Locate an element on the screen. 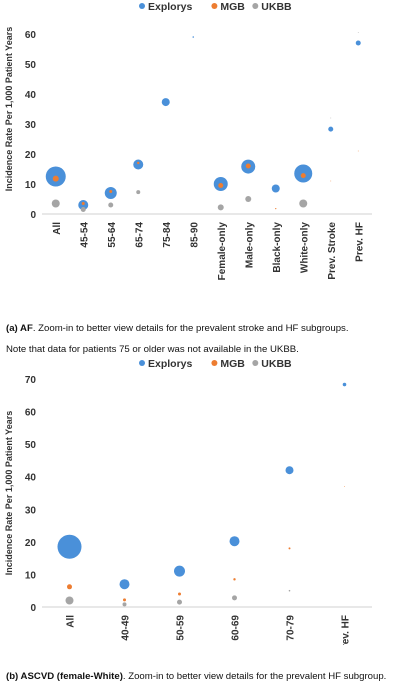  af-x-tick-10: Prev. Stroke is located at coordinates (332, 251).